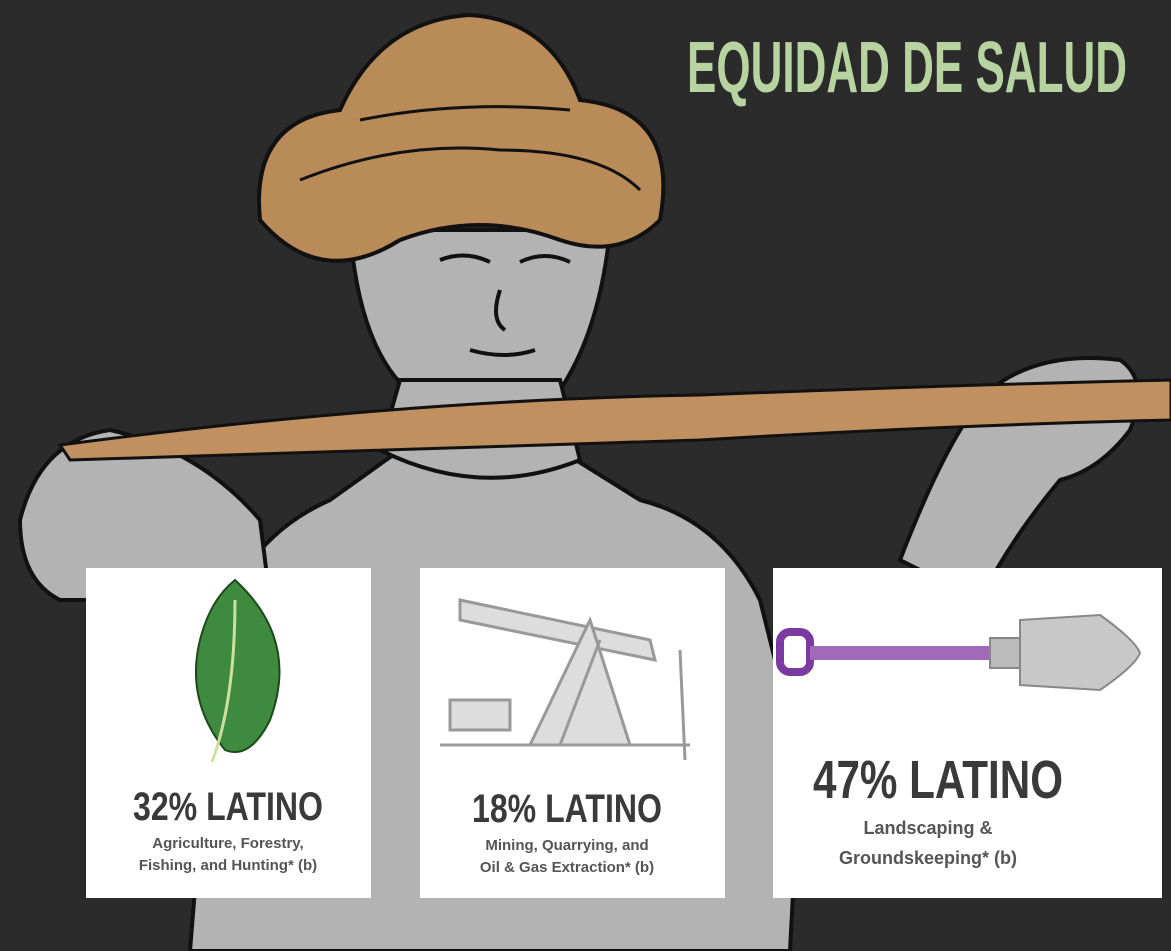 This screenshot has width=1171, height=951. I want to click on hat-lines, so click(470, 148).